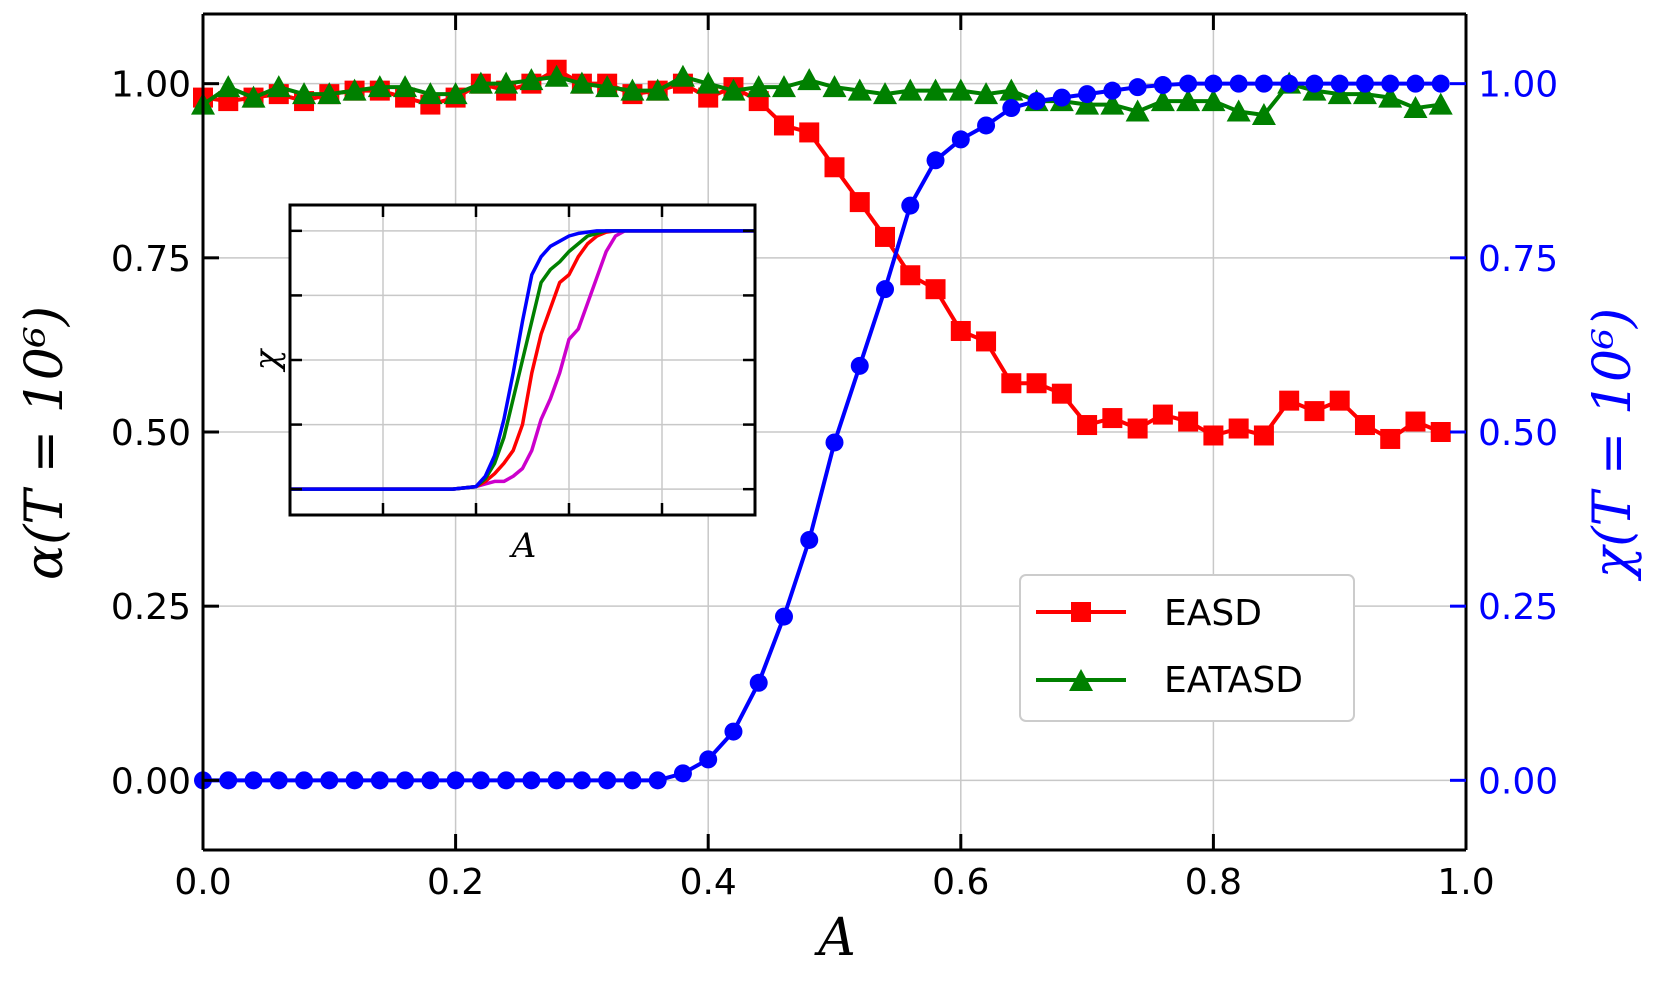  I want to click on inset-y-label: χ, so click(267, 359).